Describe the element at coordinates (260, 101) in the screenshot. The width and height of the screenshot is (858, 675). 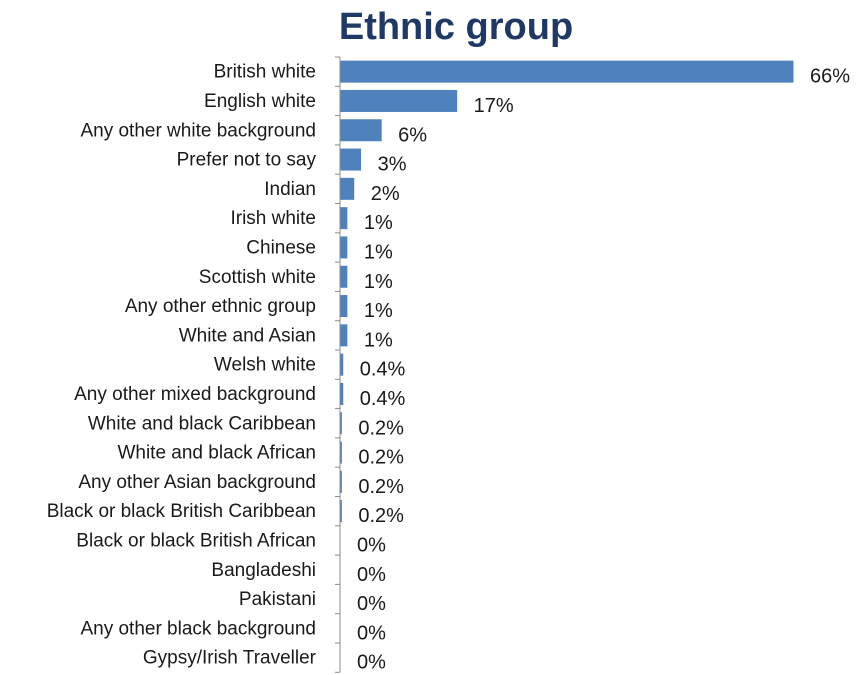
I see `category-label: English white` at that location.